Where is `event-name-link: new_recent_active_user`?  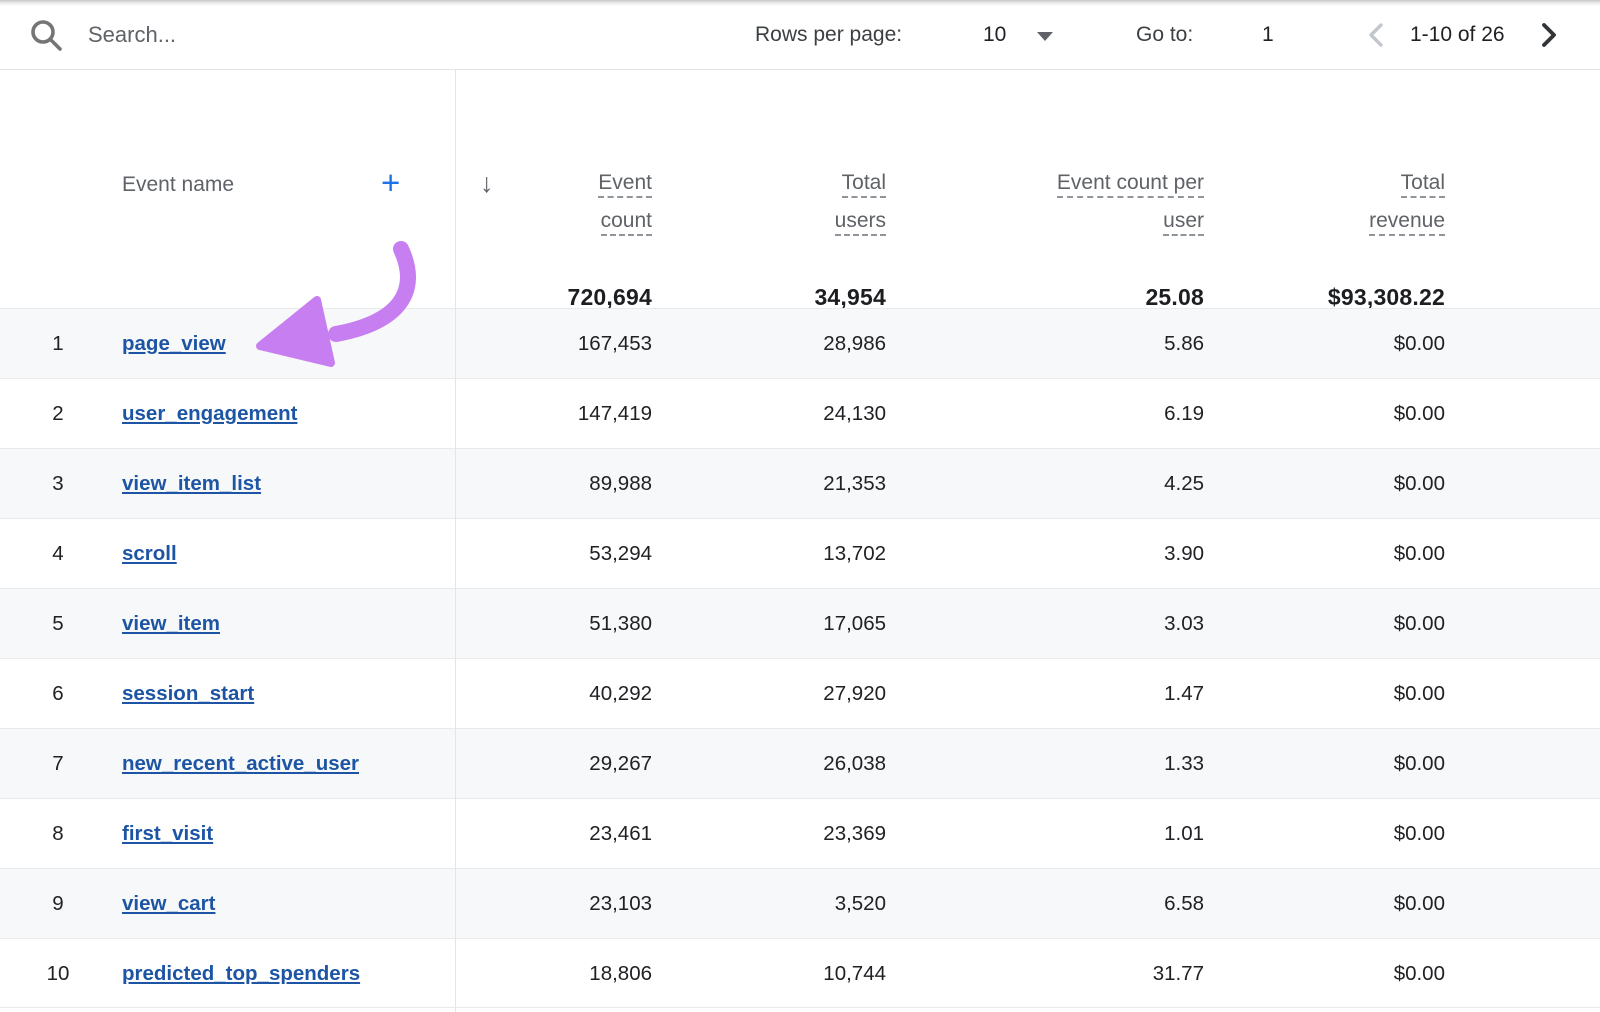
event-name-link: new_recent_active_user is located at coordinates (241, 763).